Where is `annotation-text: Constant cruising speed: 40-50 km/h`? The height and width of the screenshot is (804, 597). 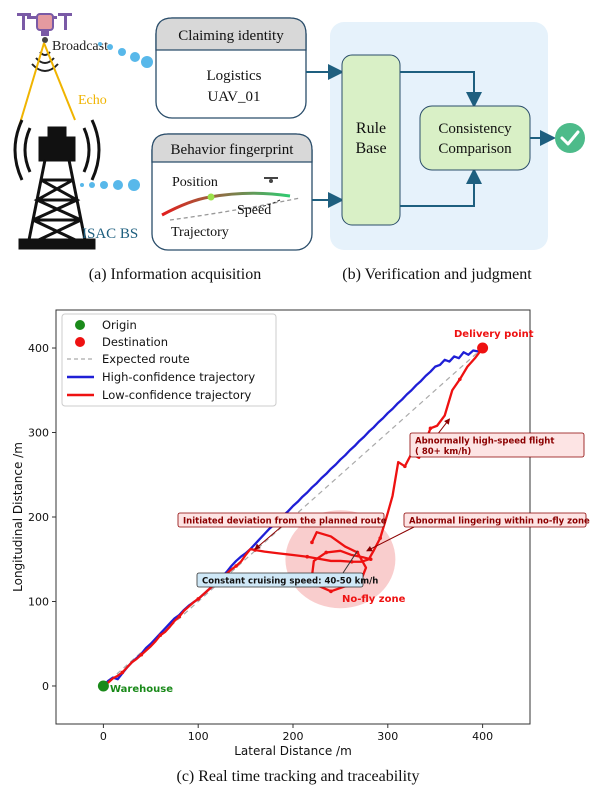 annotation-text: Constant cruising speed: 40-50 km/h is located at coordinates (290, 582).